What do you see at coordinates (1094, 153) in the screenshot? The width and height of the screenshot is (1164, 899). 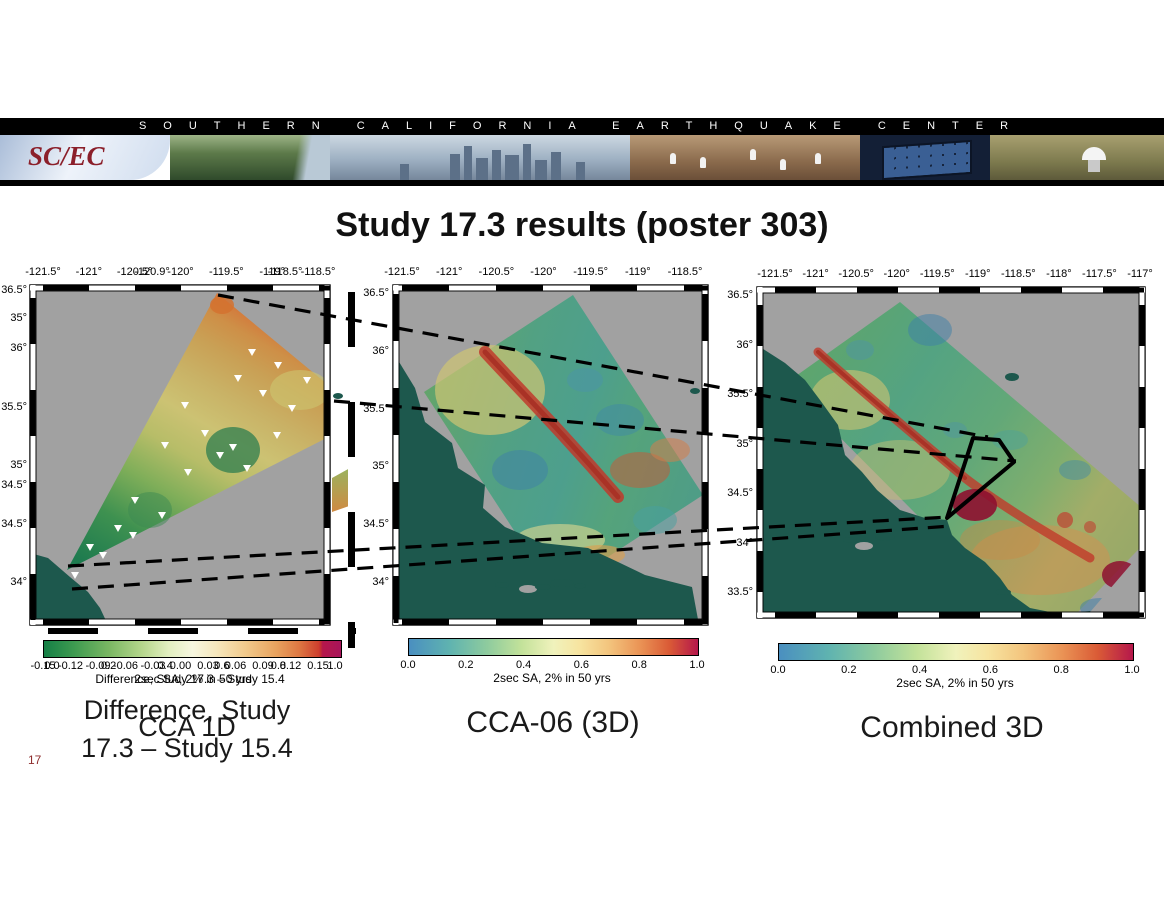 I see `gps-dome` at bounding box center [1094, 153].